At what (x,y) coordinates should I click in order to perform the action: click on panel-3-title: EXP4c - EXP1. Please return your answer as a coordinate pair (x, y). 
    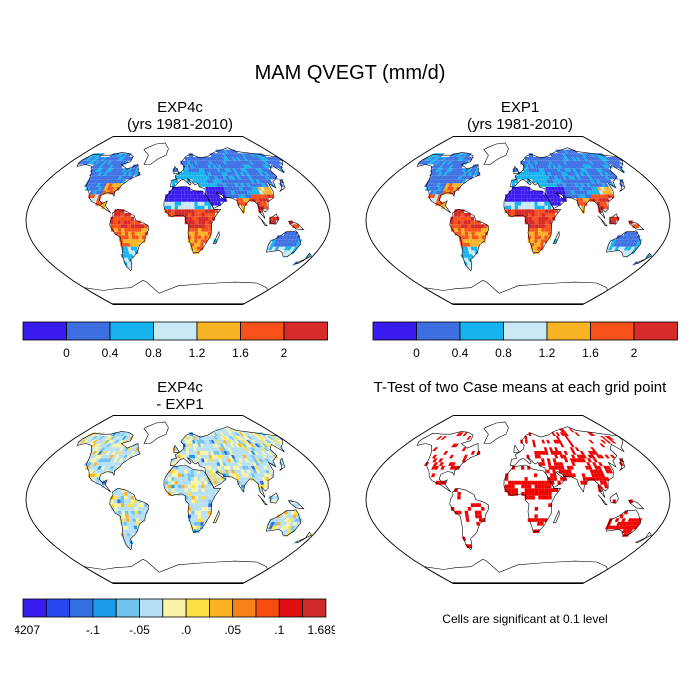
    Looking at the image, I should click on (180, 396).